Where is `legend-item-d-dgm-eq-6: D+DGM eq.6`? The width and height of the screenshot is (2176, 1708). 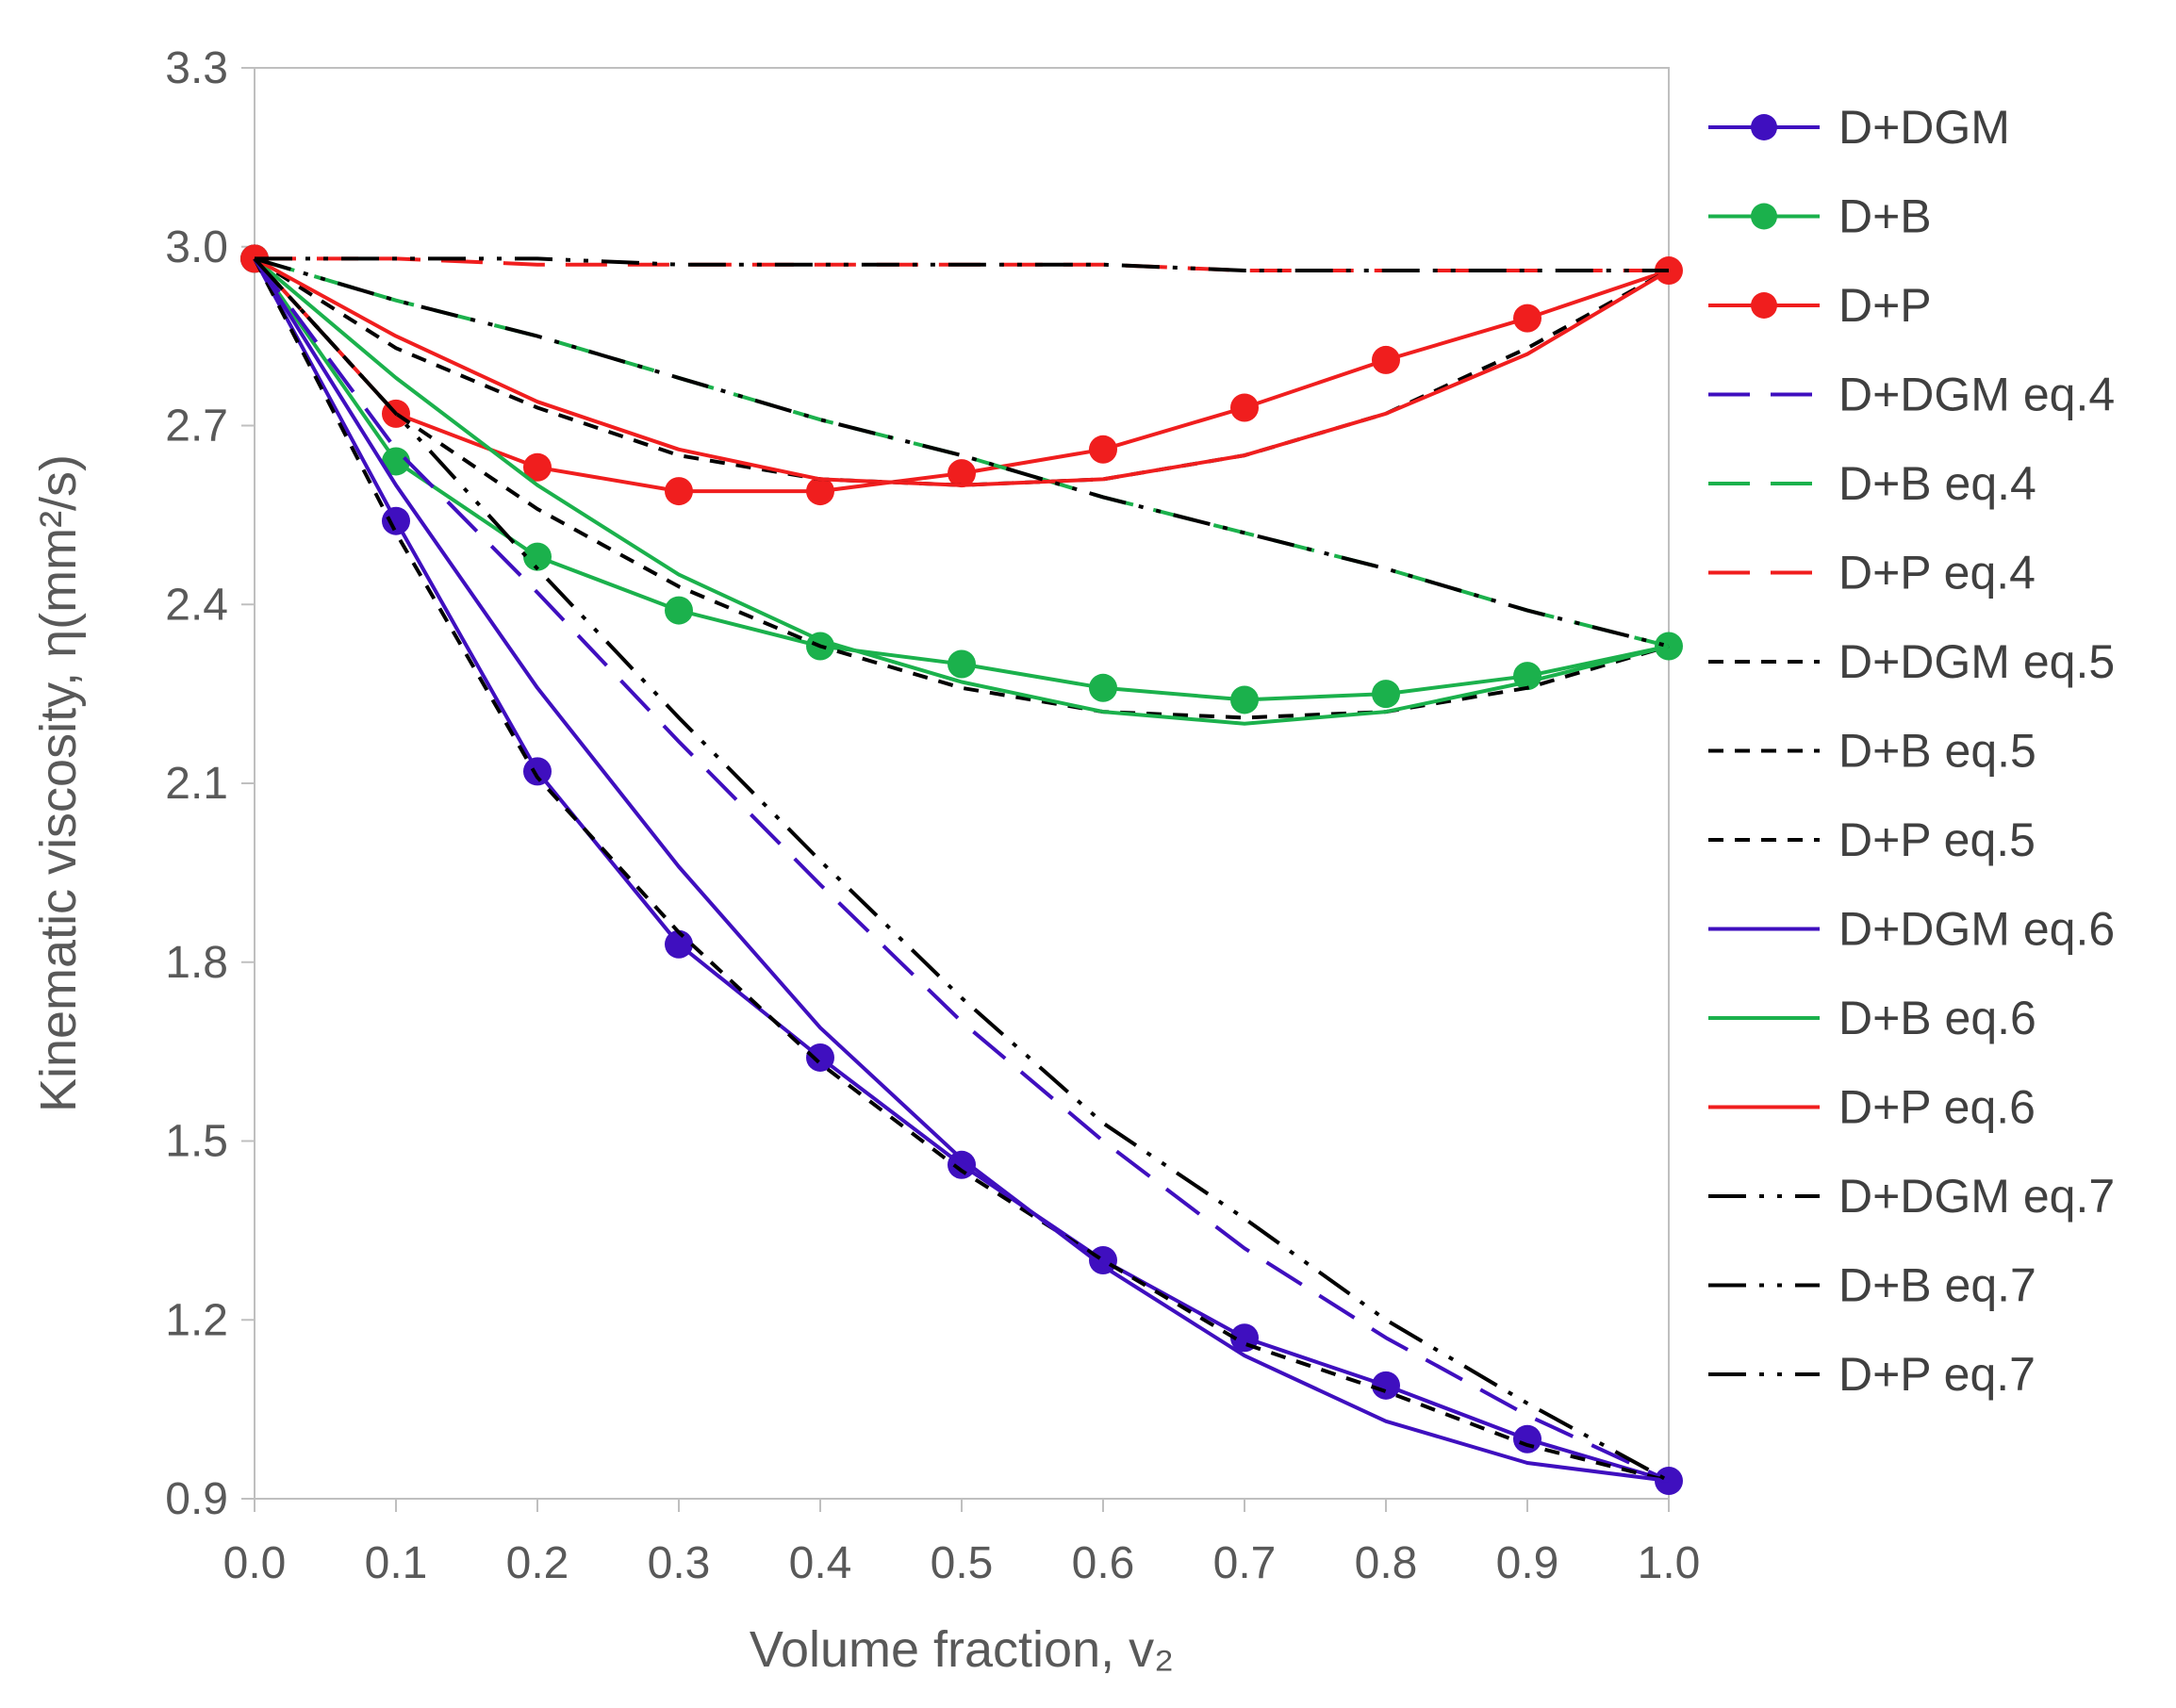
legend-item-d-dgm-eq-6: D+DGM eq.6 is located at coordinates (1911, 930).